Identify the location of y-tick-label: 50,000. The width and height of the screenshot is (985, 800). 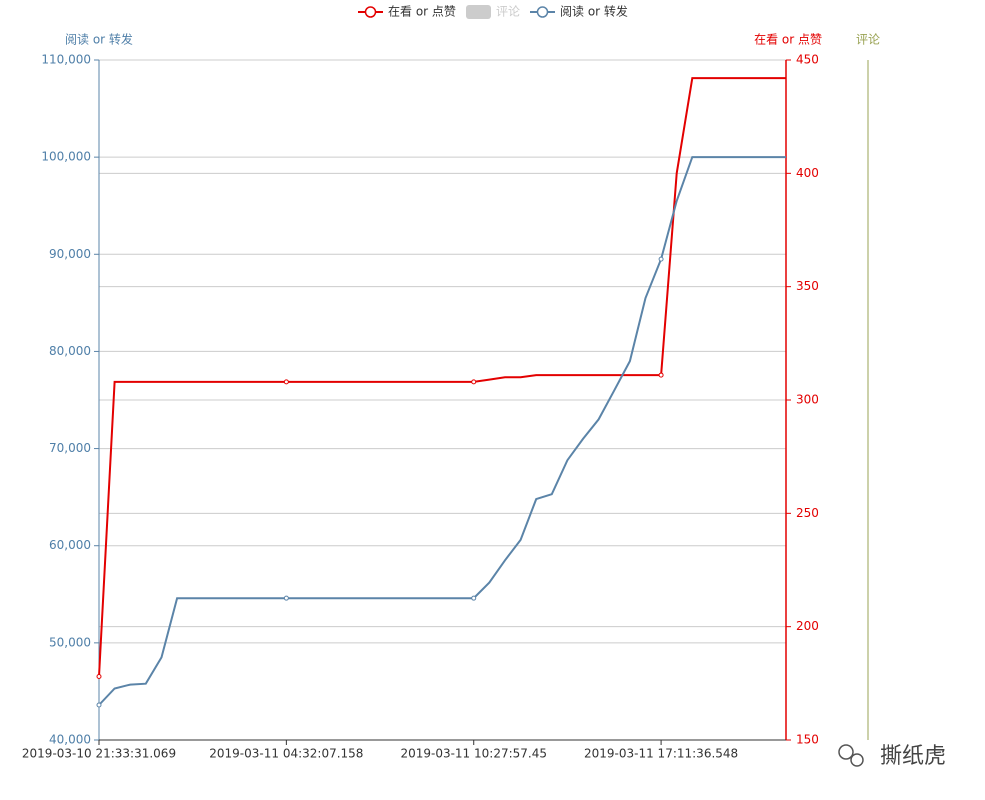
(70, 642).